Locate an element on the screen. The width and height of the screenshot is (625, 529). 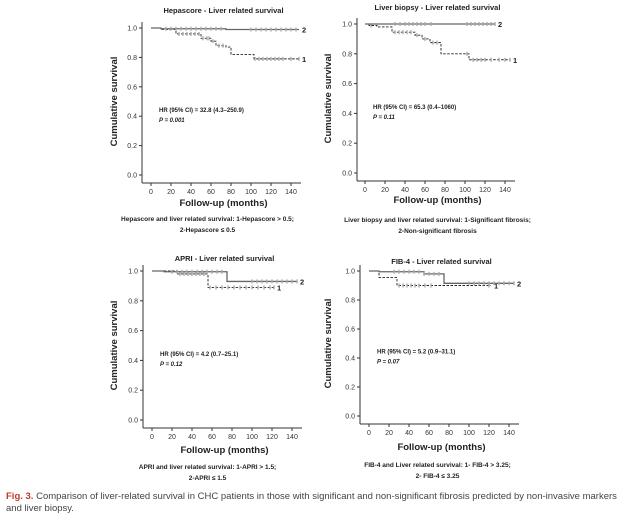
p-value-text: P = 0.12 is located at coordinates (171, 365).